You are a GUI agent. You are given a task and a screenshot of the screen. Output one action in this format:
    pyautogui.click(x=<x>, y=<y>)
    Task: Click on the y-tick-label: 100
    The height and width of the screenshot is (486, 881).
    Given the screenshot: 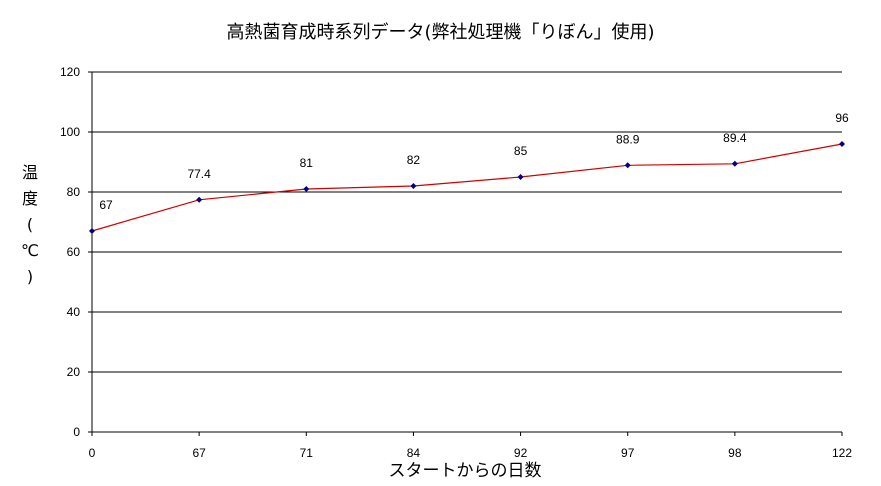 What is the action you would take?
    pyautogui.click(x=70, y=132)
    